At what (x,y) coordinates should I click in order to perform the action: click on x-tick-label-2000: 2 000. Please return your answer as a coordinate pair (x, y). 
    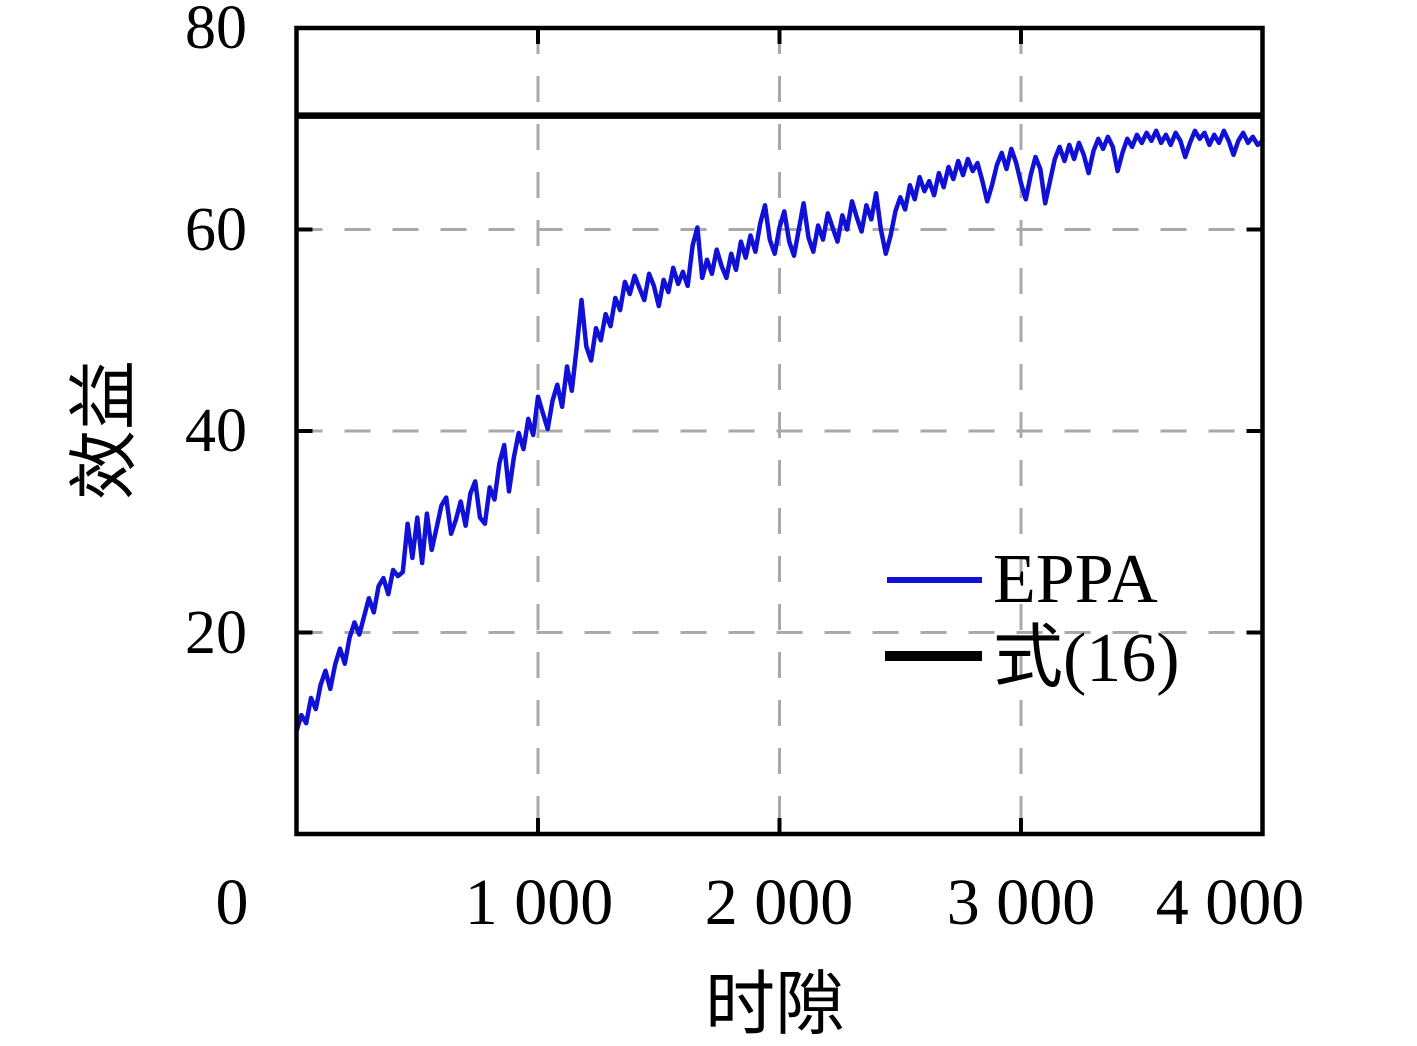
    Looking at the image, I should click on (779, 902).